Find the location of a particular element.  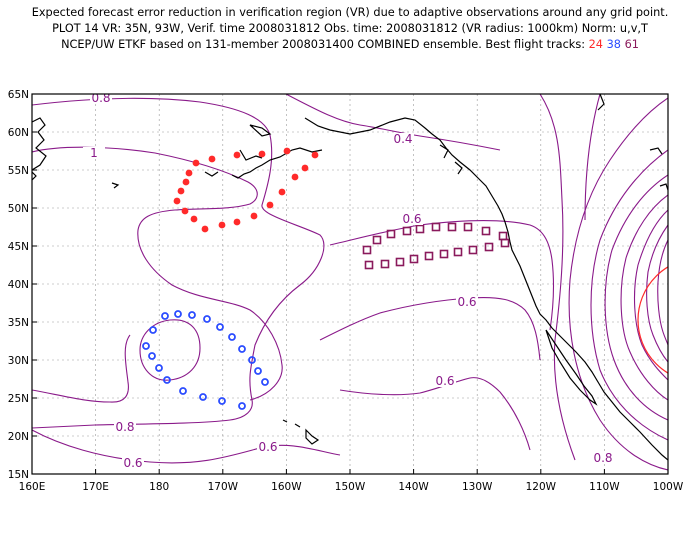

track-38-legend: 38 is located at coordinates (613, 44).